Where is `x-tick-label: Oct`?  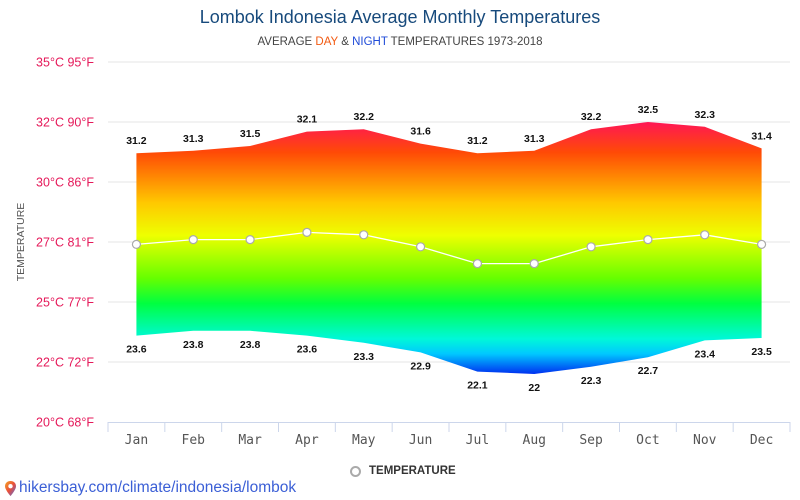 x-tick-label: Oct is located at coordinates (647, 440).